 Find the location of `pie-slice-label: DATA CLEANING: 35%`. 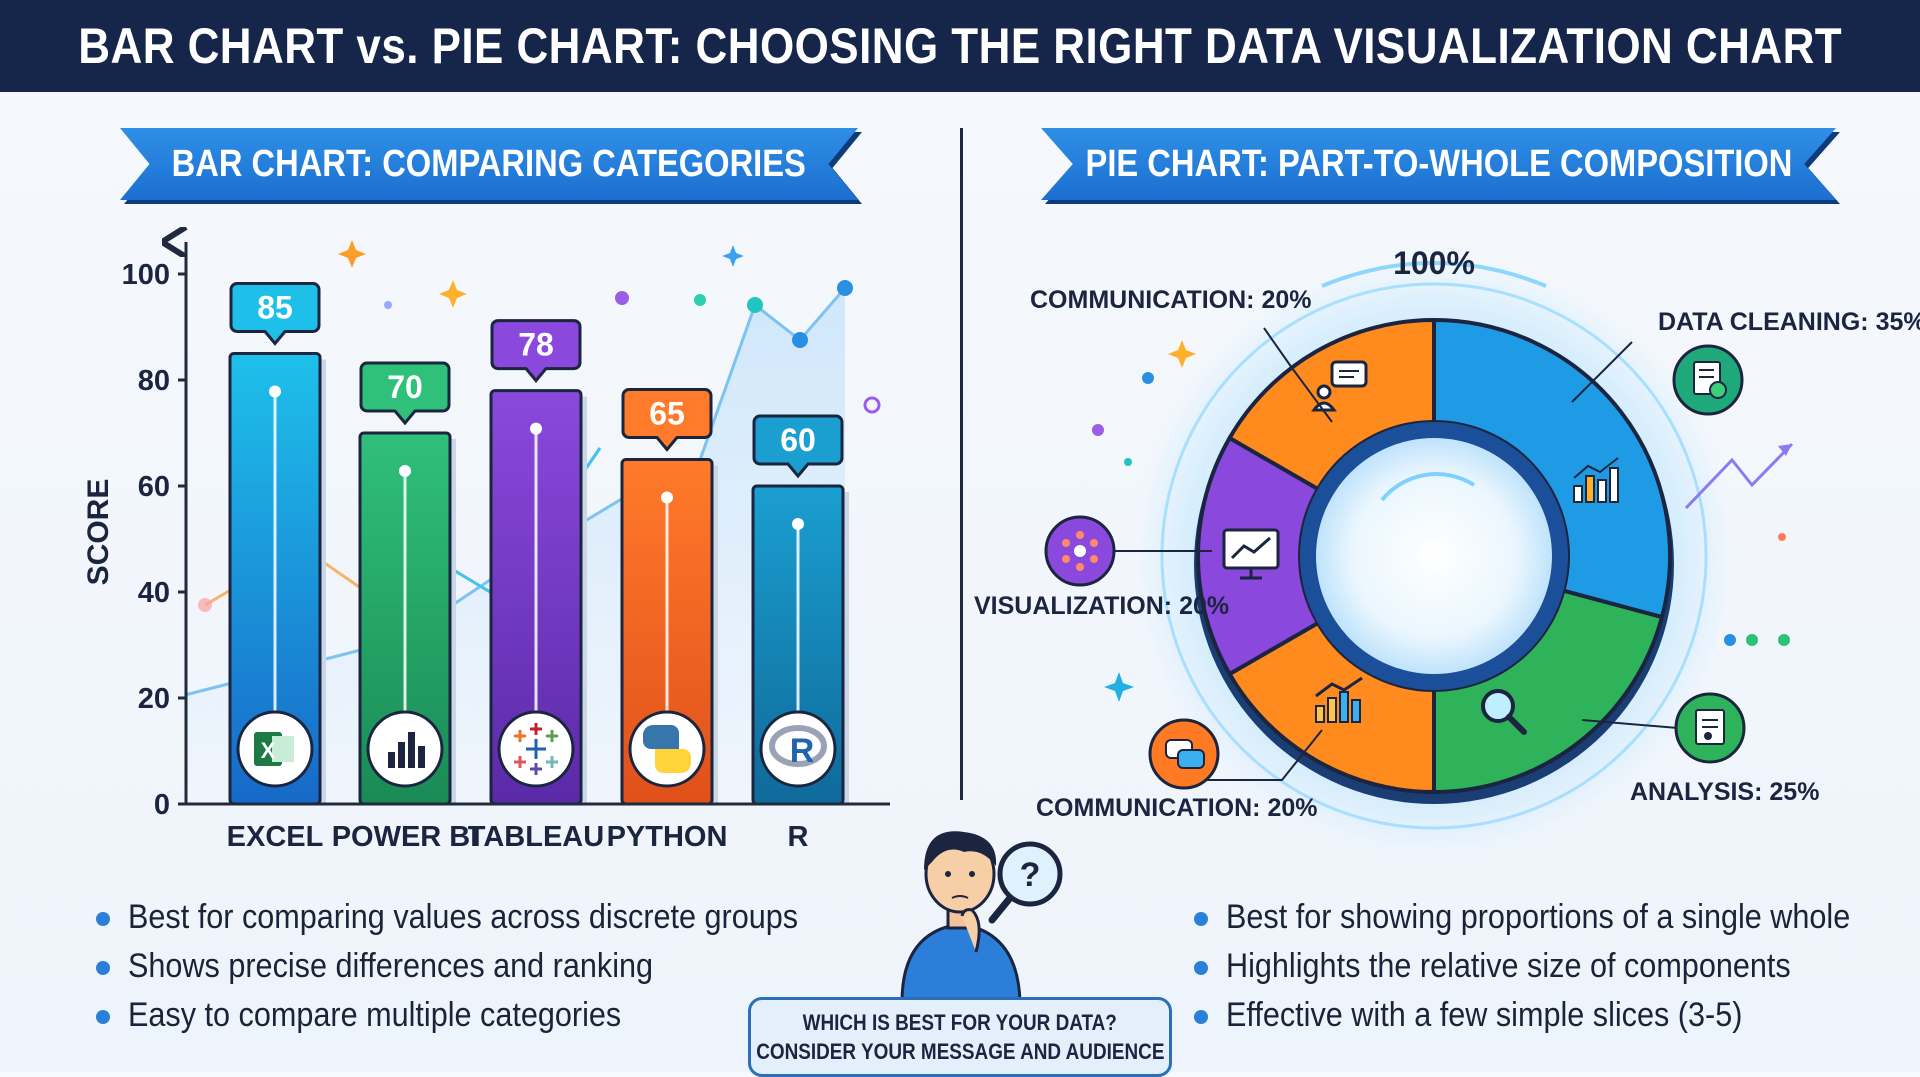

pie-slice-label: DATA CLEANING: 35% is located at coordinates (1789, 322).